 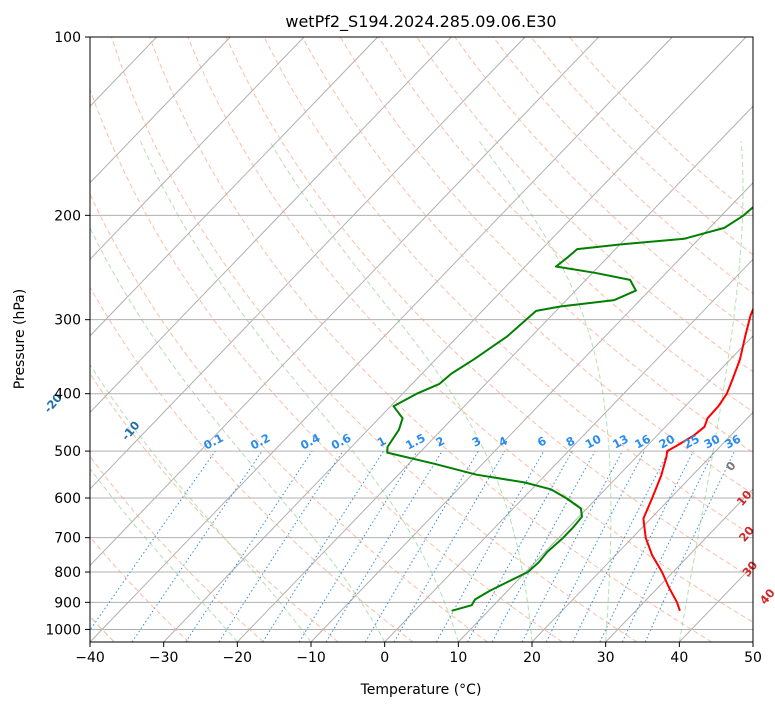 I want to click on mixing-ratio-label: 10, so click(x=593, y=442).